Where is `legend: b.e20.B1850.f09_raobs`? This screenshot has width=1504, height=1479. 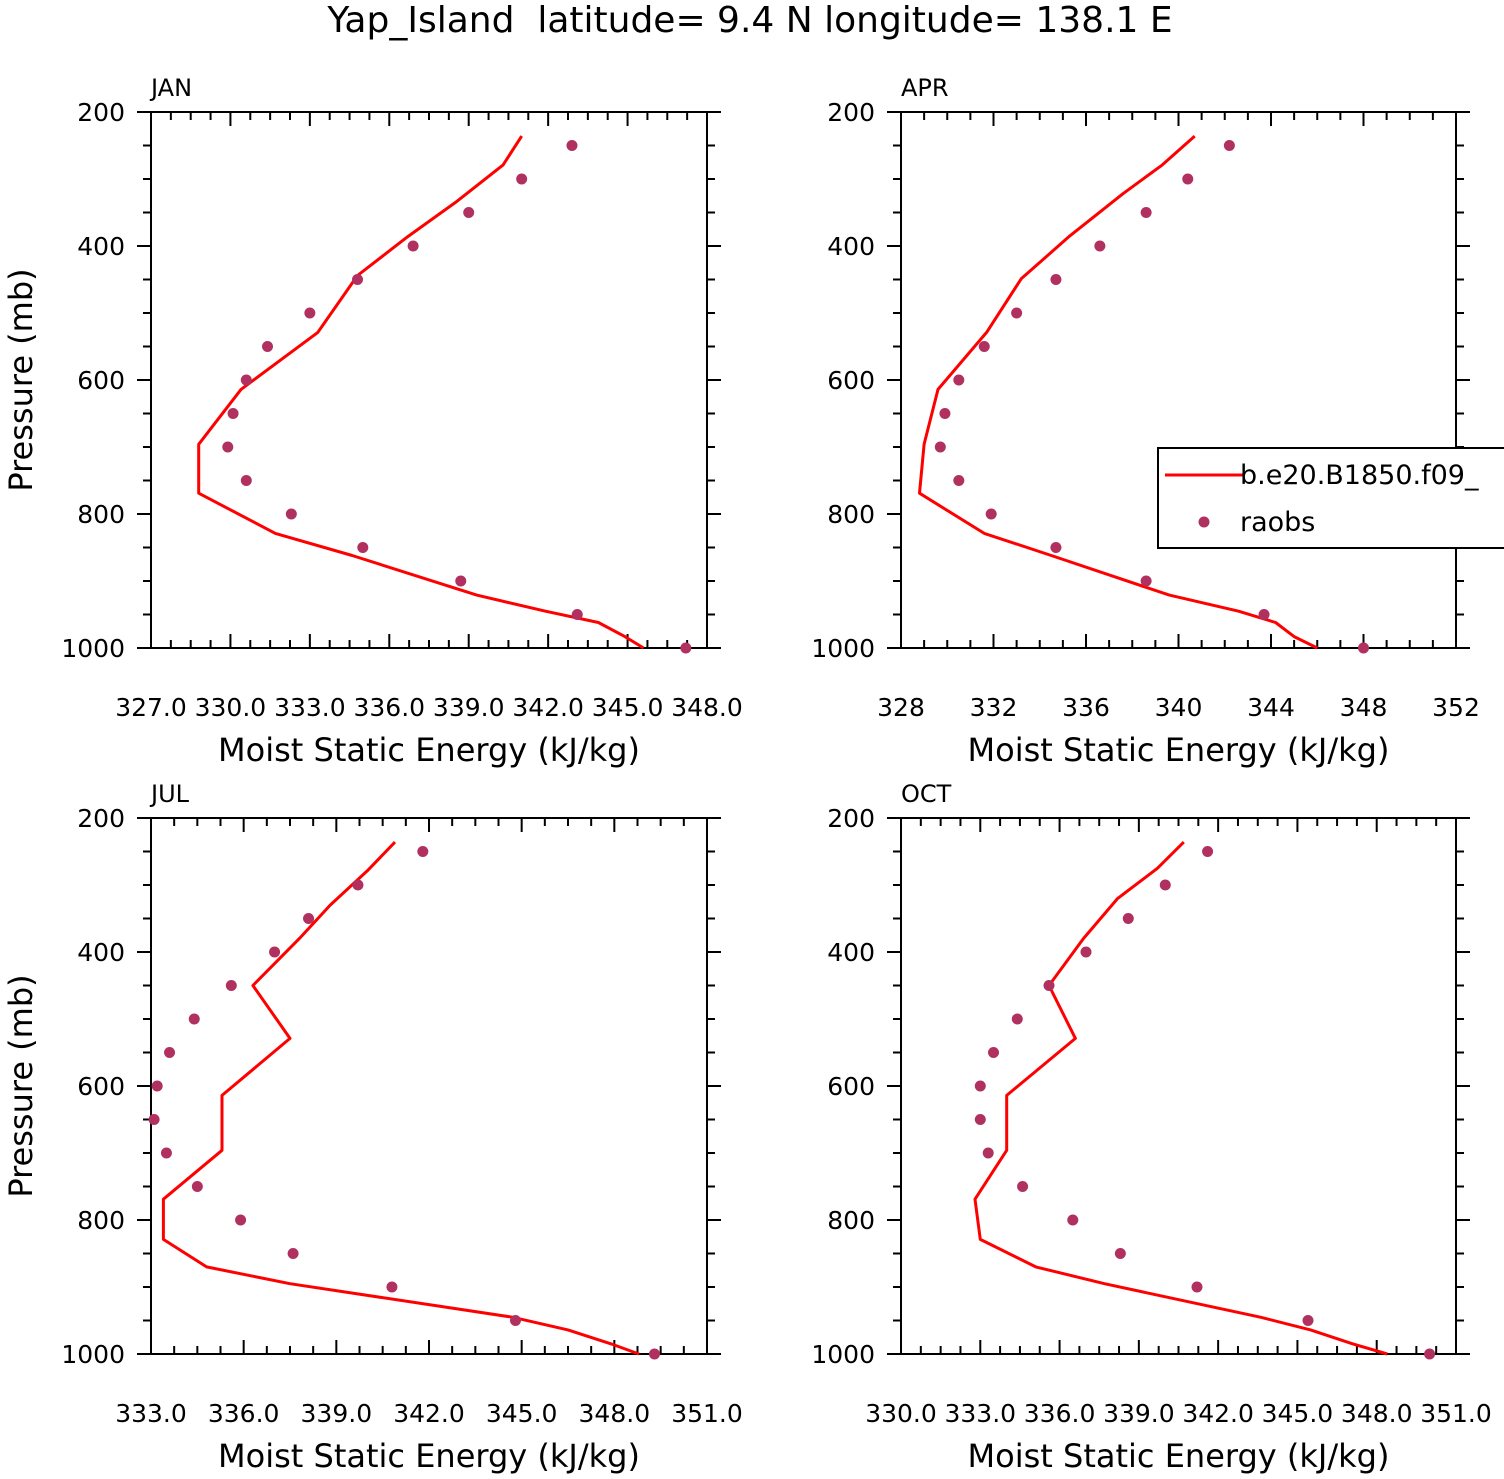 legend: b.e20.B1850.f09_raobs is located at coordinates (1330, 498).